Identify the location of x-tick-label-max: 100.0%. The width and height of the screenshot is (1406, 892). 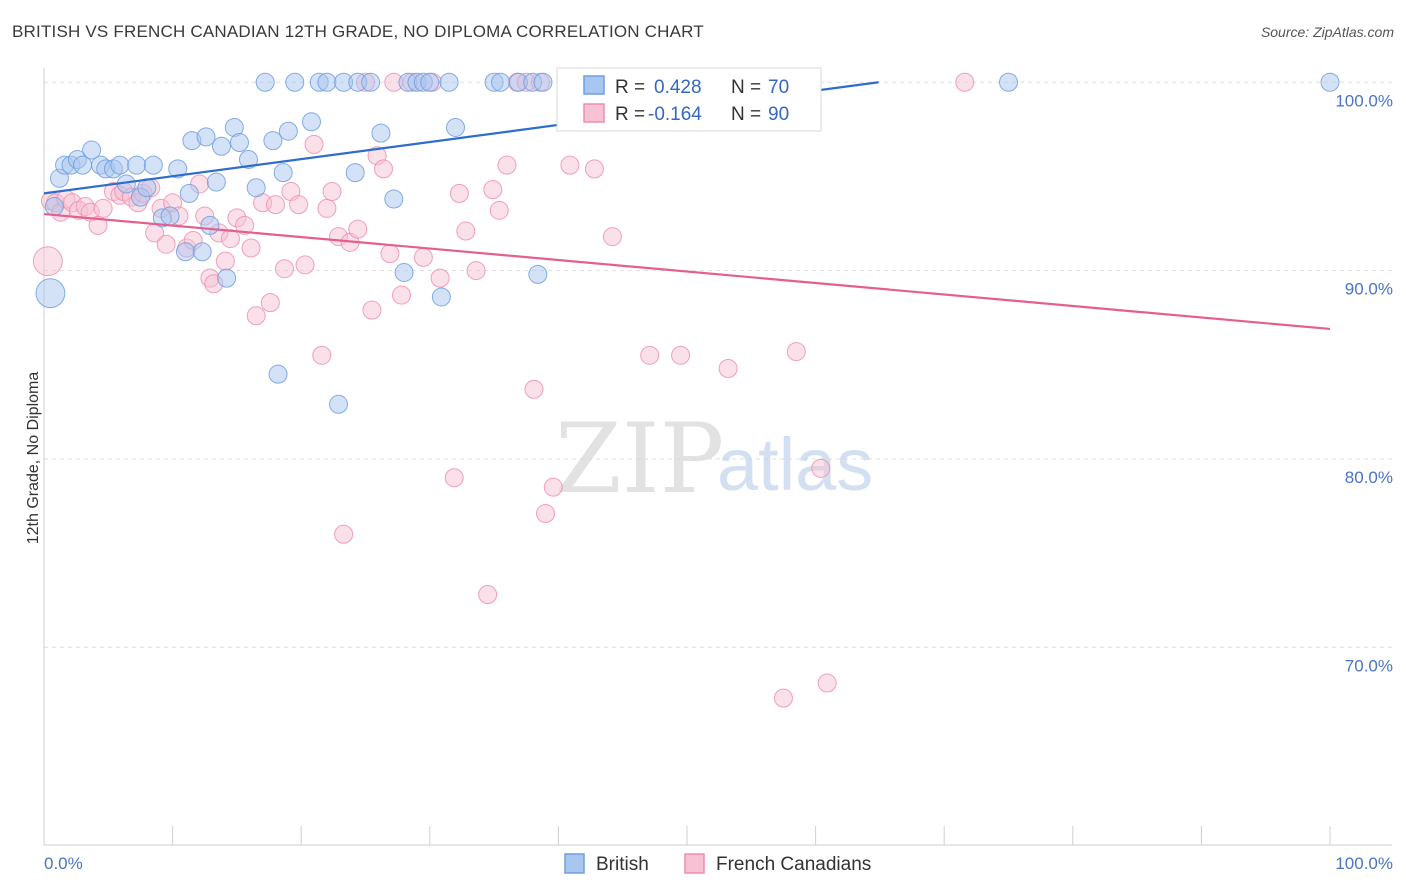
(1364, 863).